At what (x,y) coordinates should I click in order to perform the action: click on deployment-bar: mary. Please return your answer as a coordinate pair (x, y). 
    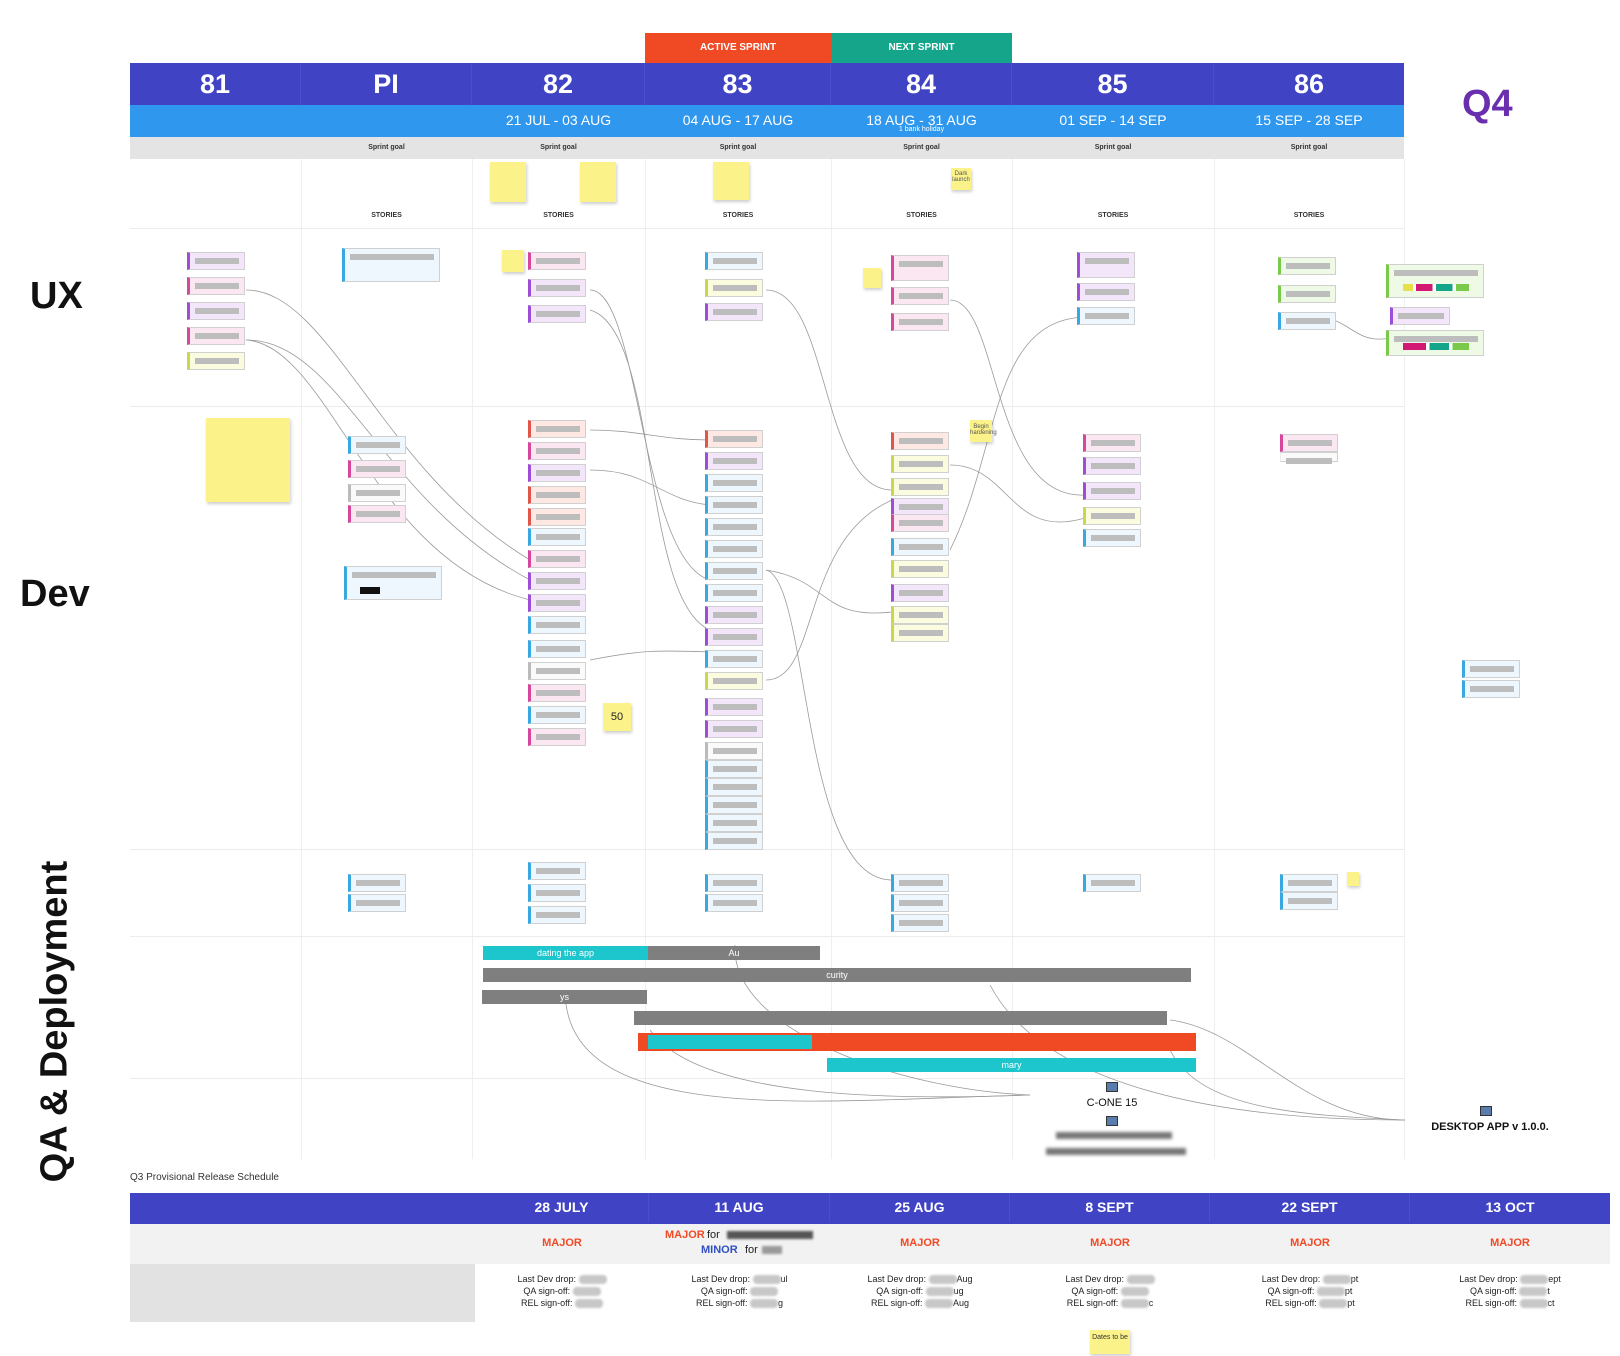
    Looking at the image, I should click on (1011, 1065).